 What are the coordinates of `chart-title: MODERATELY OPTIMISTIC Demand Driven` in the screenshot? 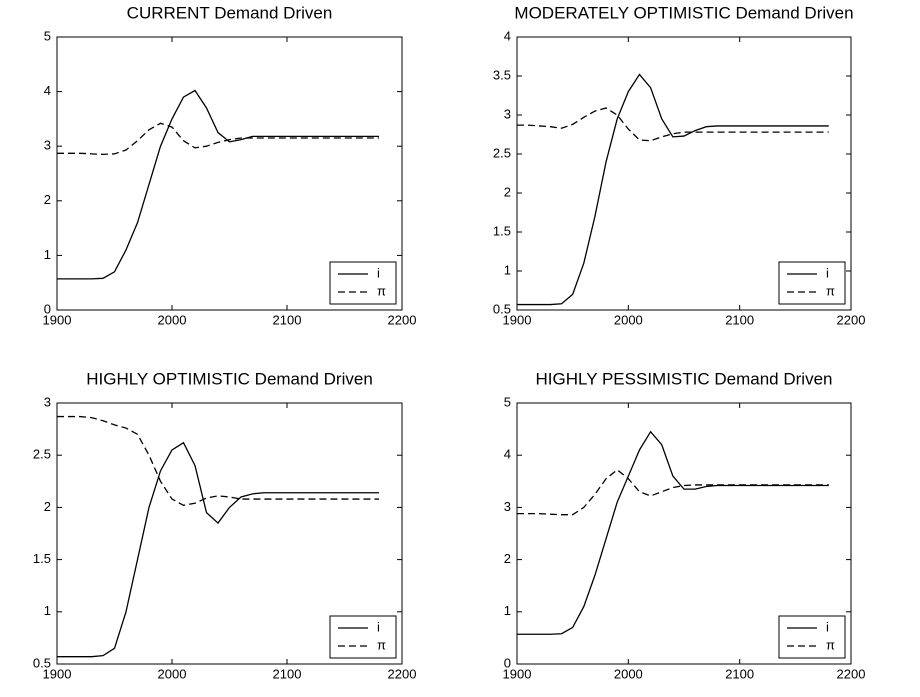 It's located at (683, 12).